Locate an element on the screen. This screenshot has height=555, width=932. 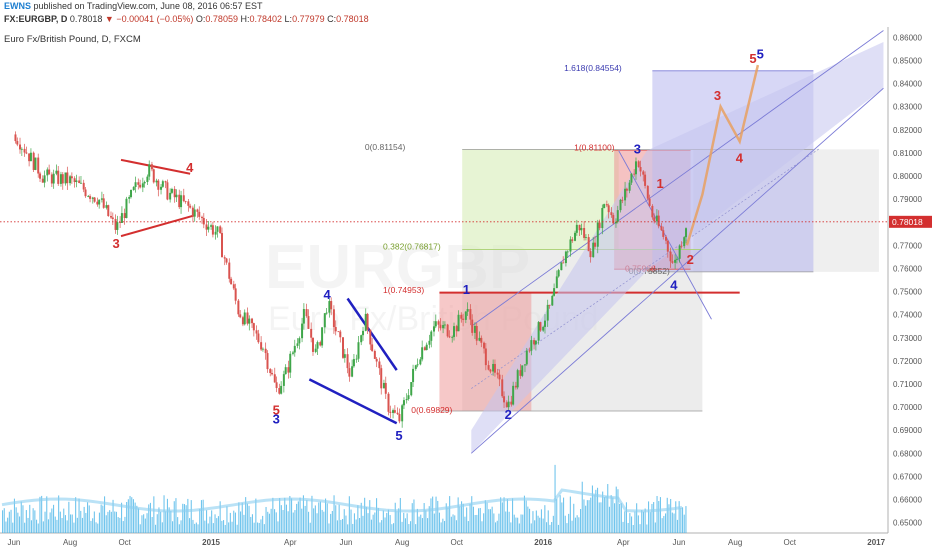
wave-label-3: 5 is located at coordinates (276, 409).